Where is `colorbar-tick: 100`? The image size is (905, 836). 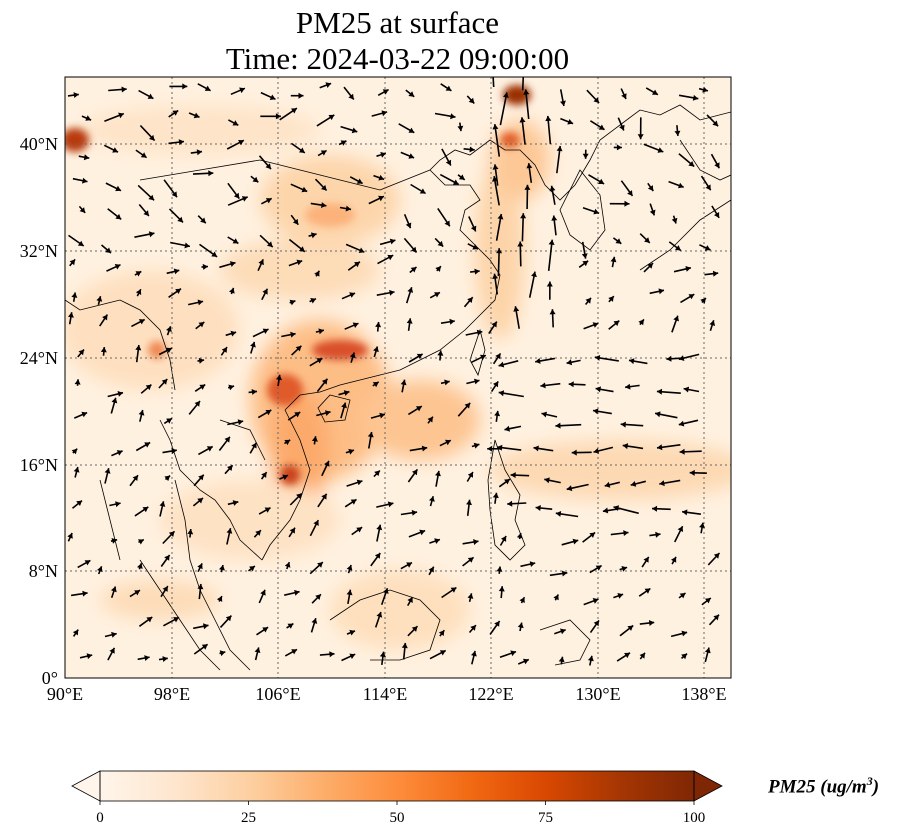 colorbar-tick: 100 is located at coordinates (694, 818).